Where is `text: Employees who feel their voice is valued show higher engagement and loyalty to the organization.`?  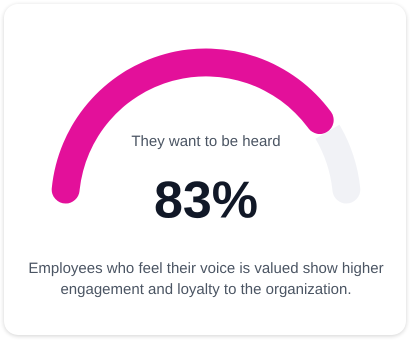
text: Employees who feel their voice is valued show higher engagement and loyalty to the organization. is located at coordinates (206, 279).